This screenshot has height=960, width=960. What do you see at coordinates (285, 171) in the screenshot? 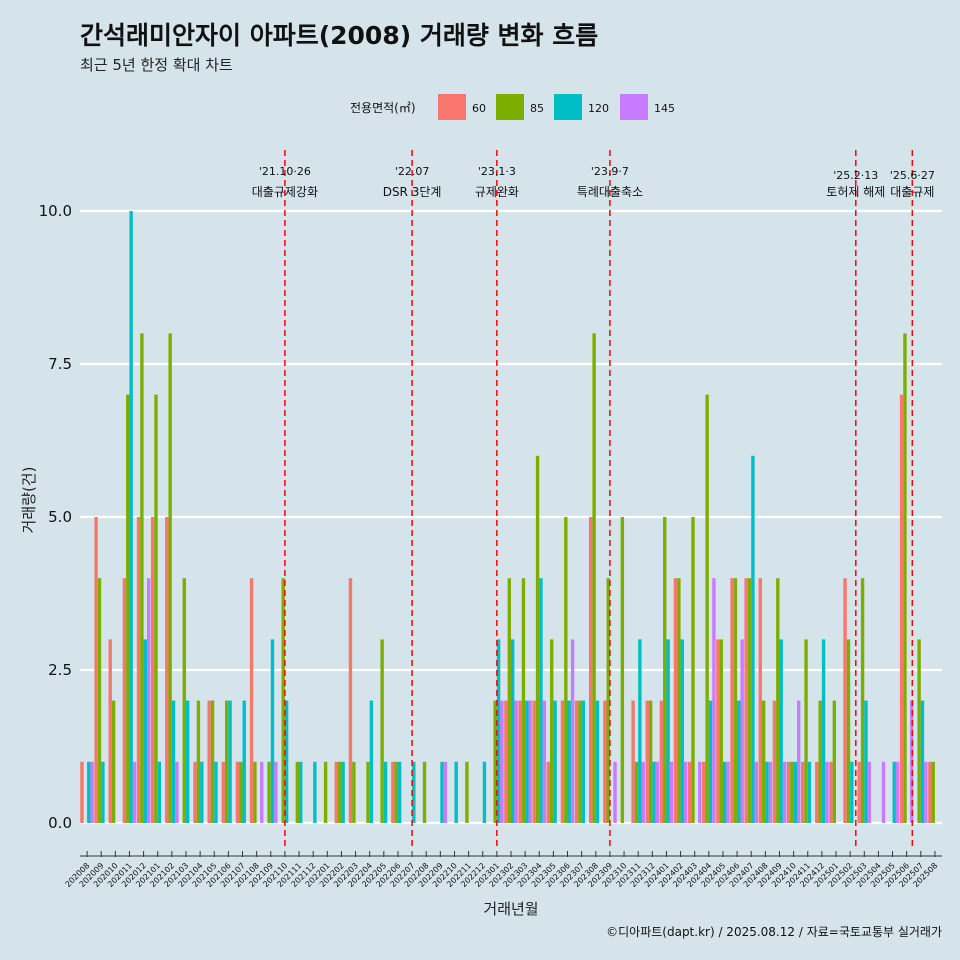
I see `event-date-label: '21.10·26` at bounding box center [285, 171].